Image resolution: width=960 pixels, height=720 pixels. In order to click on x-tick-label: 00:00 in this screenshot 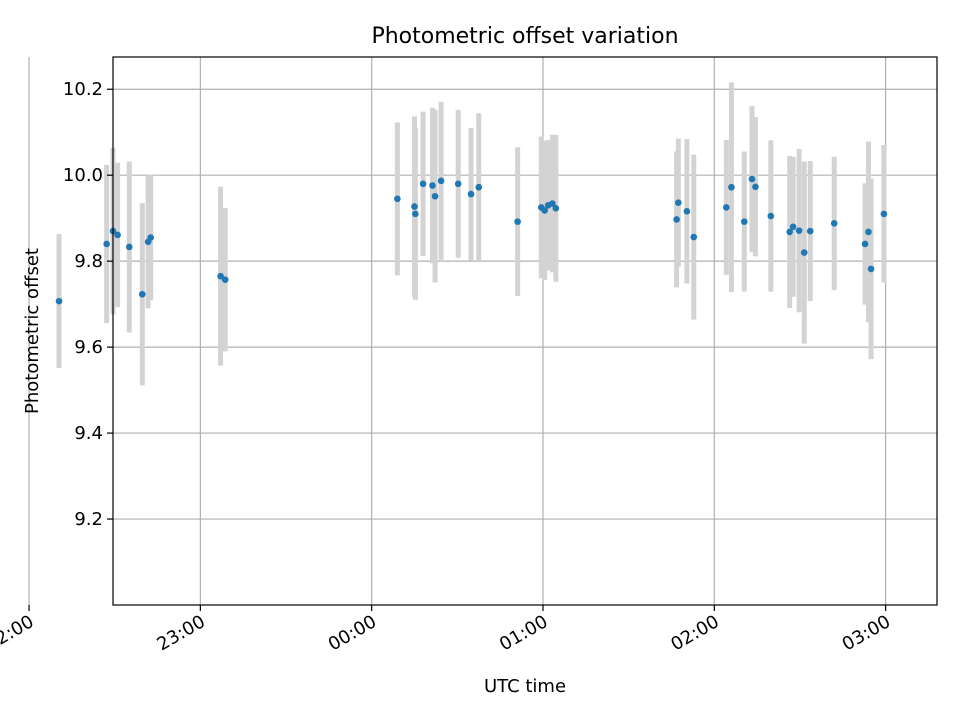, I will do `click(352, 633)`.